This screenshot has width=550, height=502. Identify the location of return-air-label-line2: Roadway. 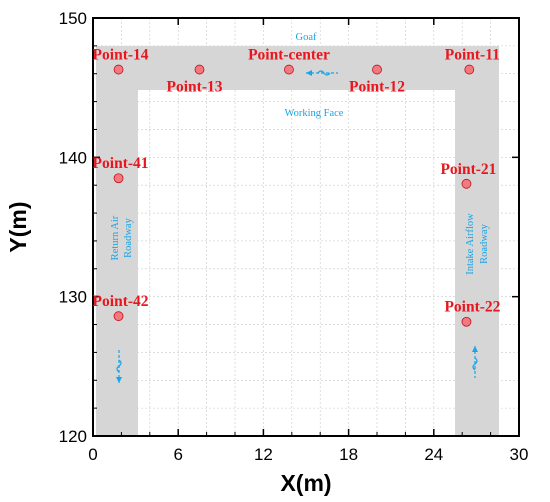
(128, 237).